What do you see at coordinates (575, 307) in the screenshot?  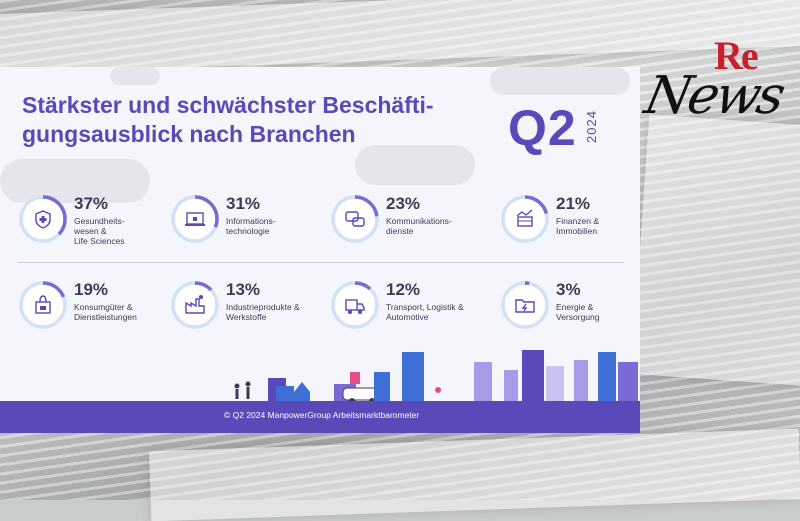 I see `sector-label-line: Energie &` at bounding box center [575, 307].